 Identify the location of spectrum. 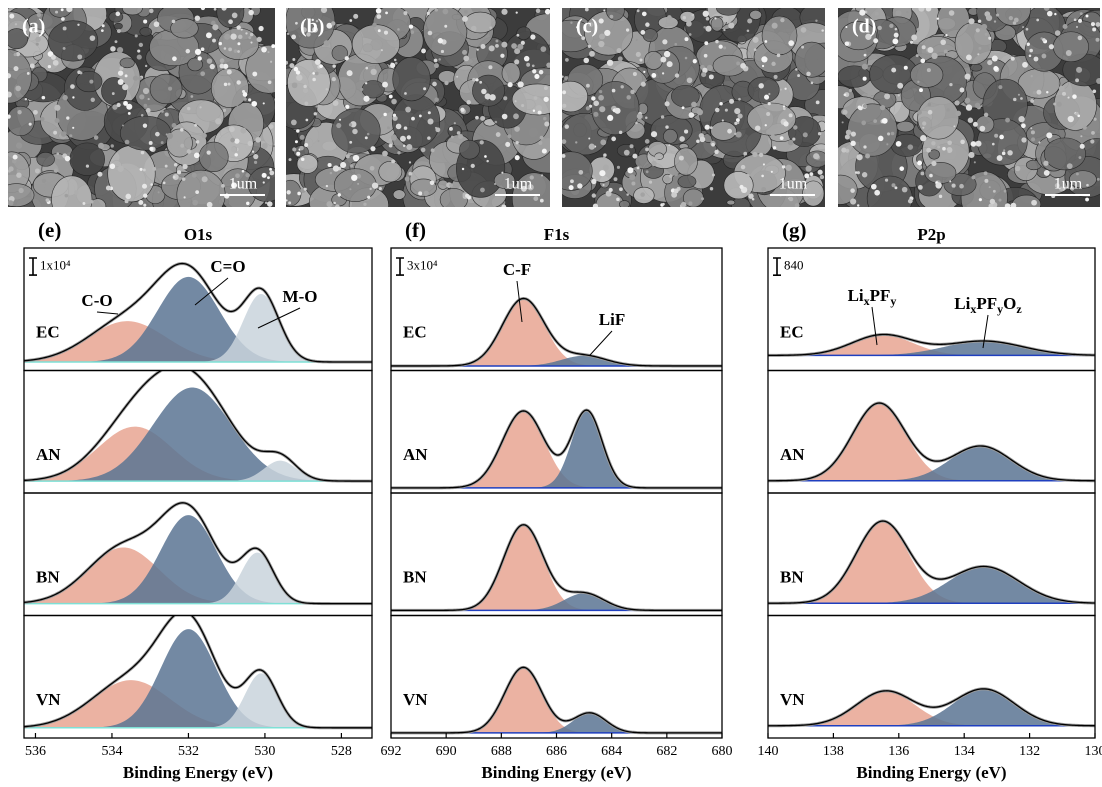
(556, 449).